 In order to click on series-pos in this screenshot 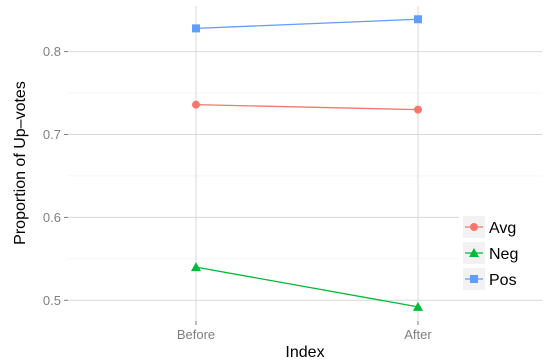, I will do `click(307, 24)`.